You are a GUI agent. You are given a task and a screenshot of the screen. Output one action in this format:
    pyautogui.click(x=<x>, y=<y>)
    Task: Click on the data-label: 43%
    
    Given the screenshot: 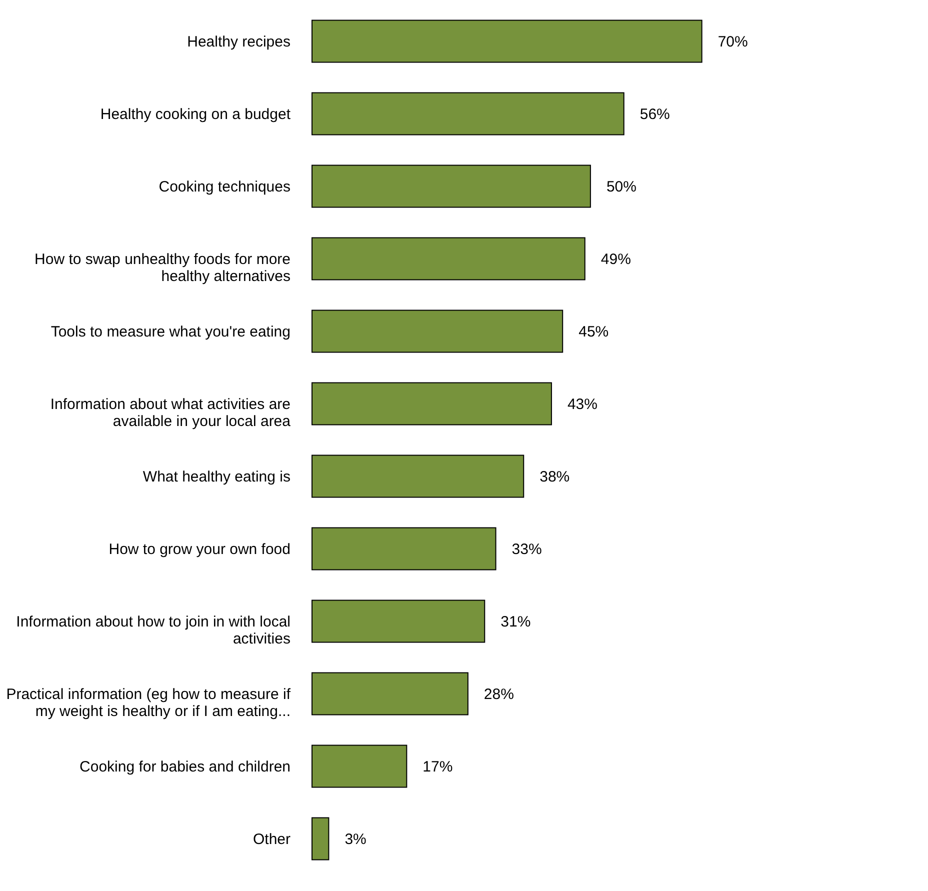 What is the action you would take?
    pyautogui.click(x=582, y=404)
    